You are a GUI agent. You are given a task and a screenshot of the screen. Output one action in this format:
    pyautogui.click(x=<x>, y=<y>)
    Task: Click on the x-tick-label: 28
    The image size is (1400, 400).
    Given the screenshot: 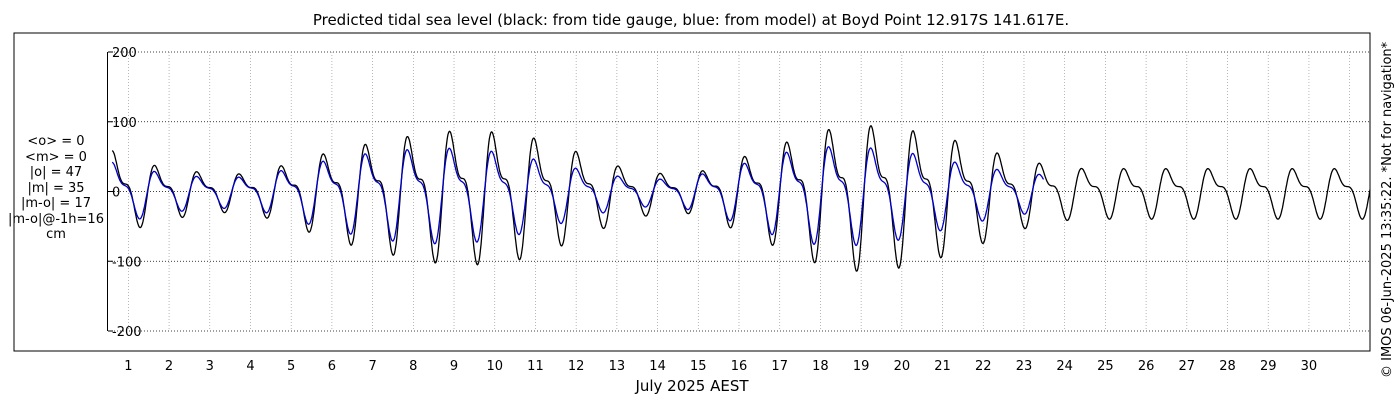 What is the action you would take?
    pyautogui.click(x=1227, y=366)
    